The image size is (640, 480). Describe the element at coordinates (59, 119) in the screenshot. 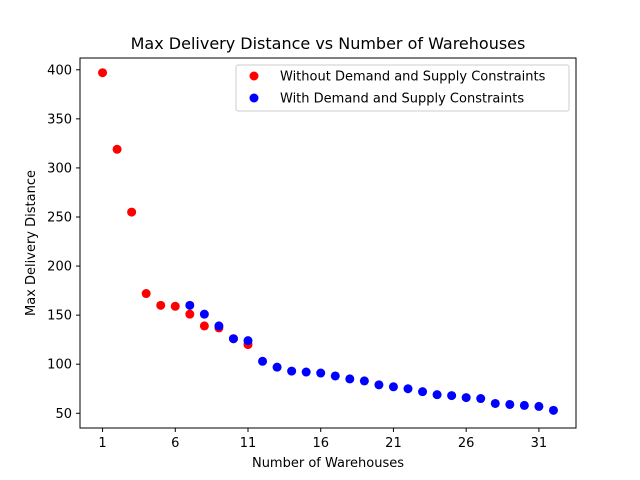

I see `y-tick-label: 350` at that location.